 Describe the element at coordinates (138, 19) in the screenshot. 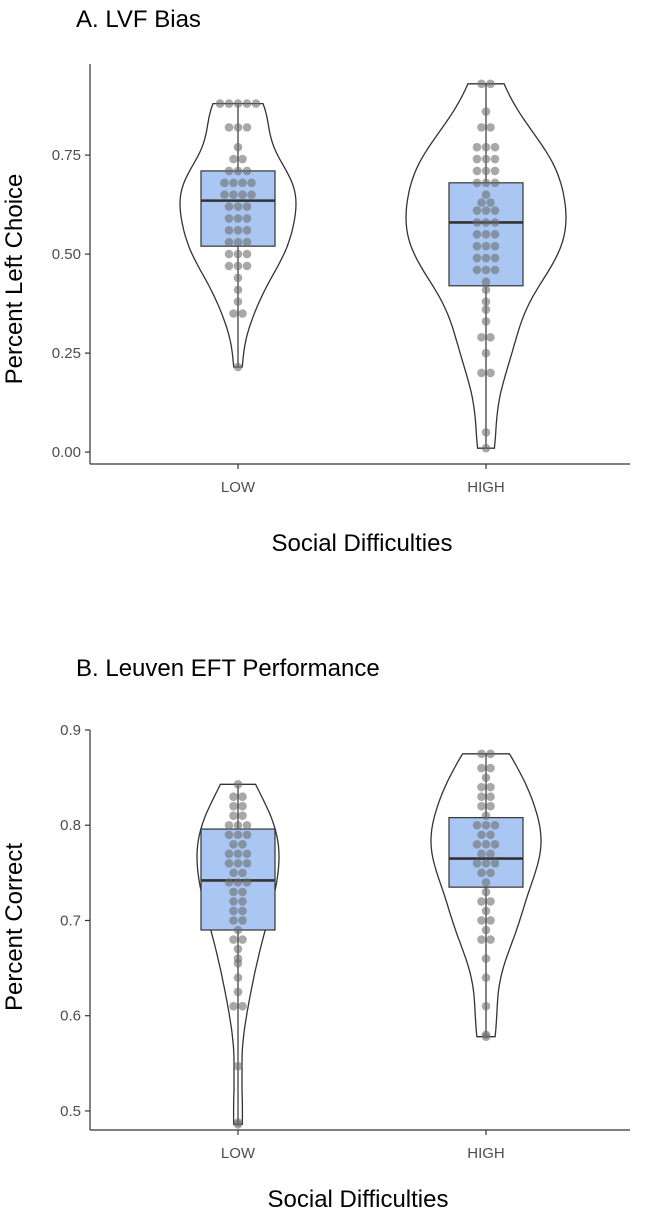

I see `panel-a-title: A. LVF Bias` at that location.